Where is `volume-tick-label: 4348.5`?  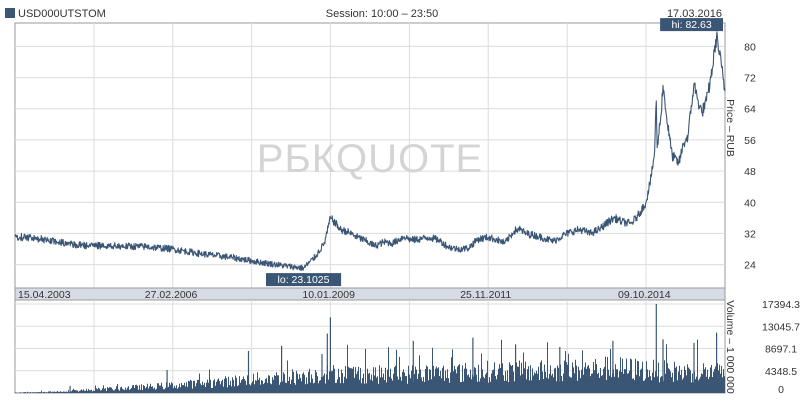
volume-tick-label: 4348.5 is located at coordinates (781, 372).